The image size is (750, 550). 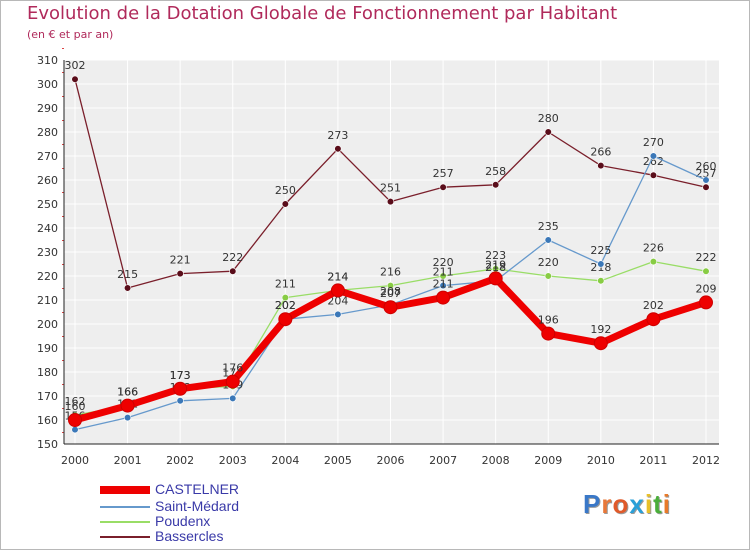 I want to click on x-tick-label: 2010, so click(x=601, y=460).